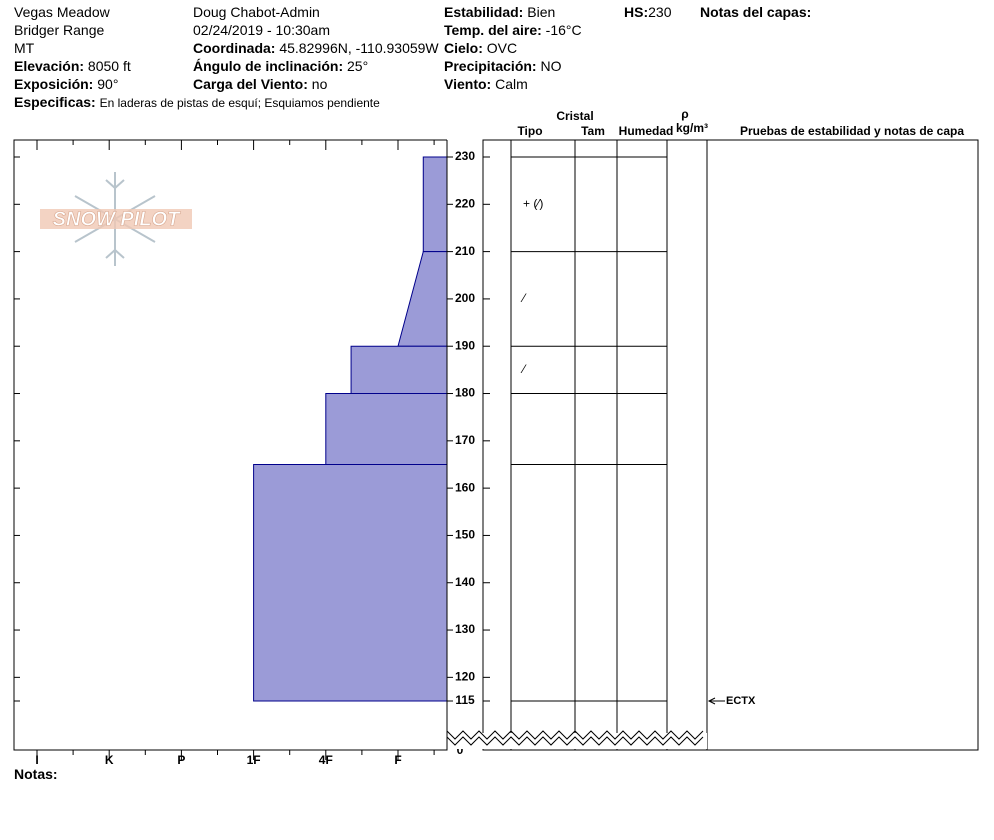 This screenshot has width=994, height=840. What do you see at coordinates (646, 131) in the screenshot?
I see `column-header: Humedad` at bounding box center [646, 131].